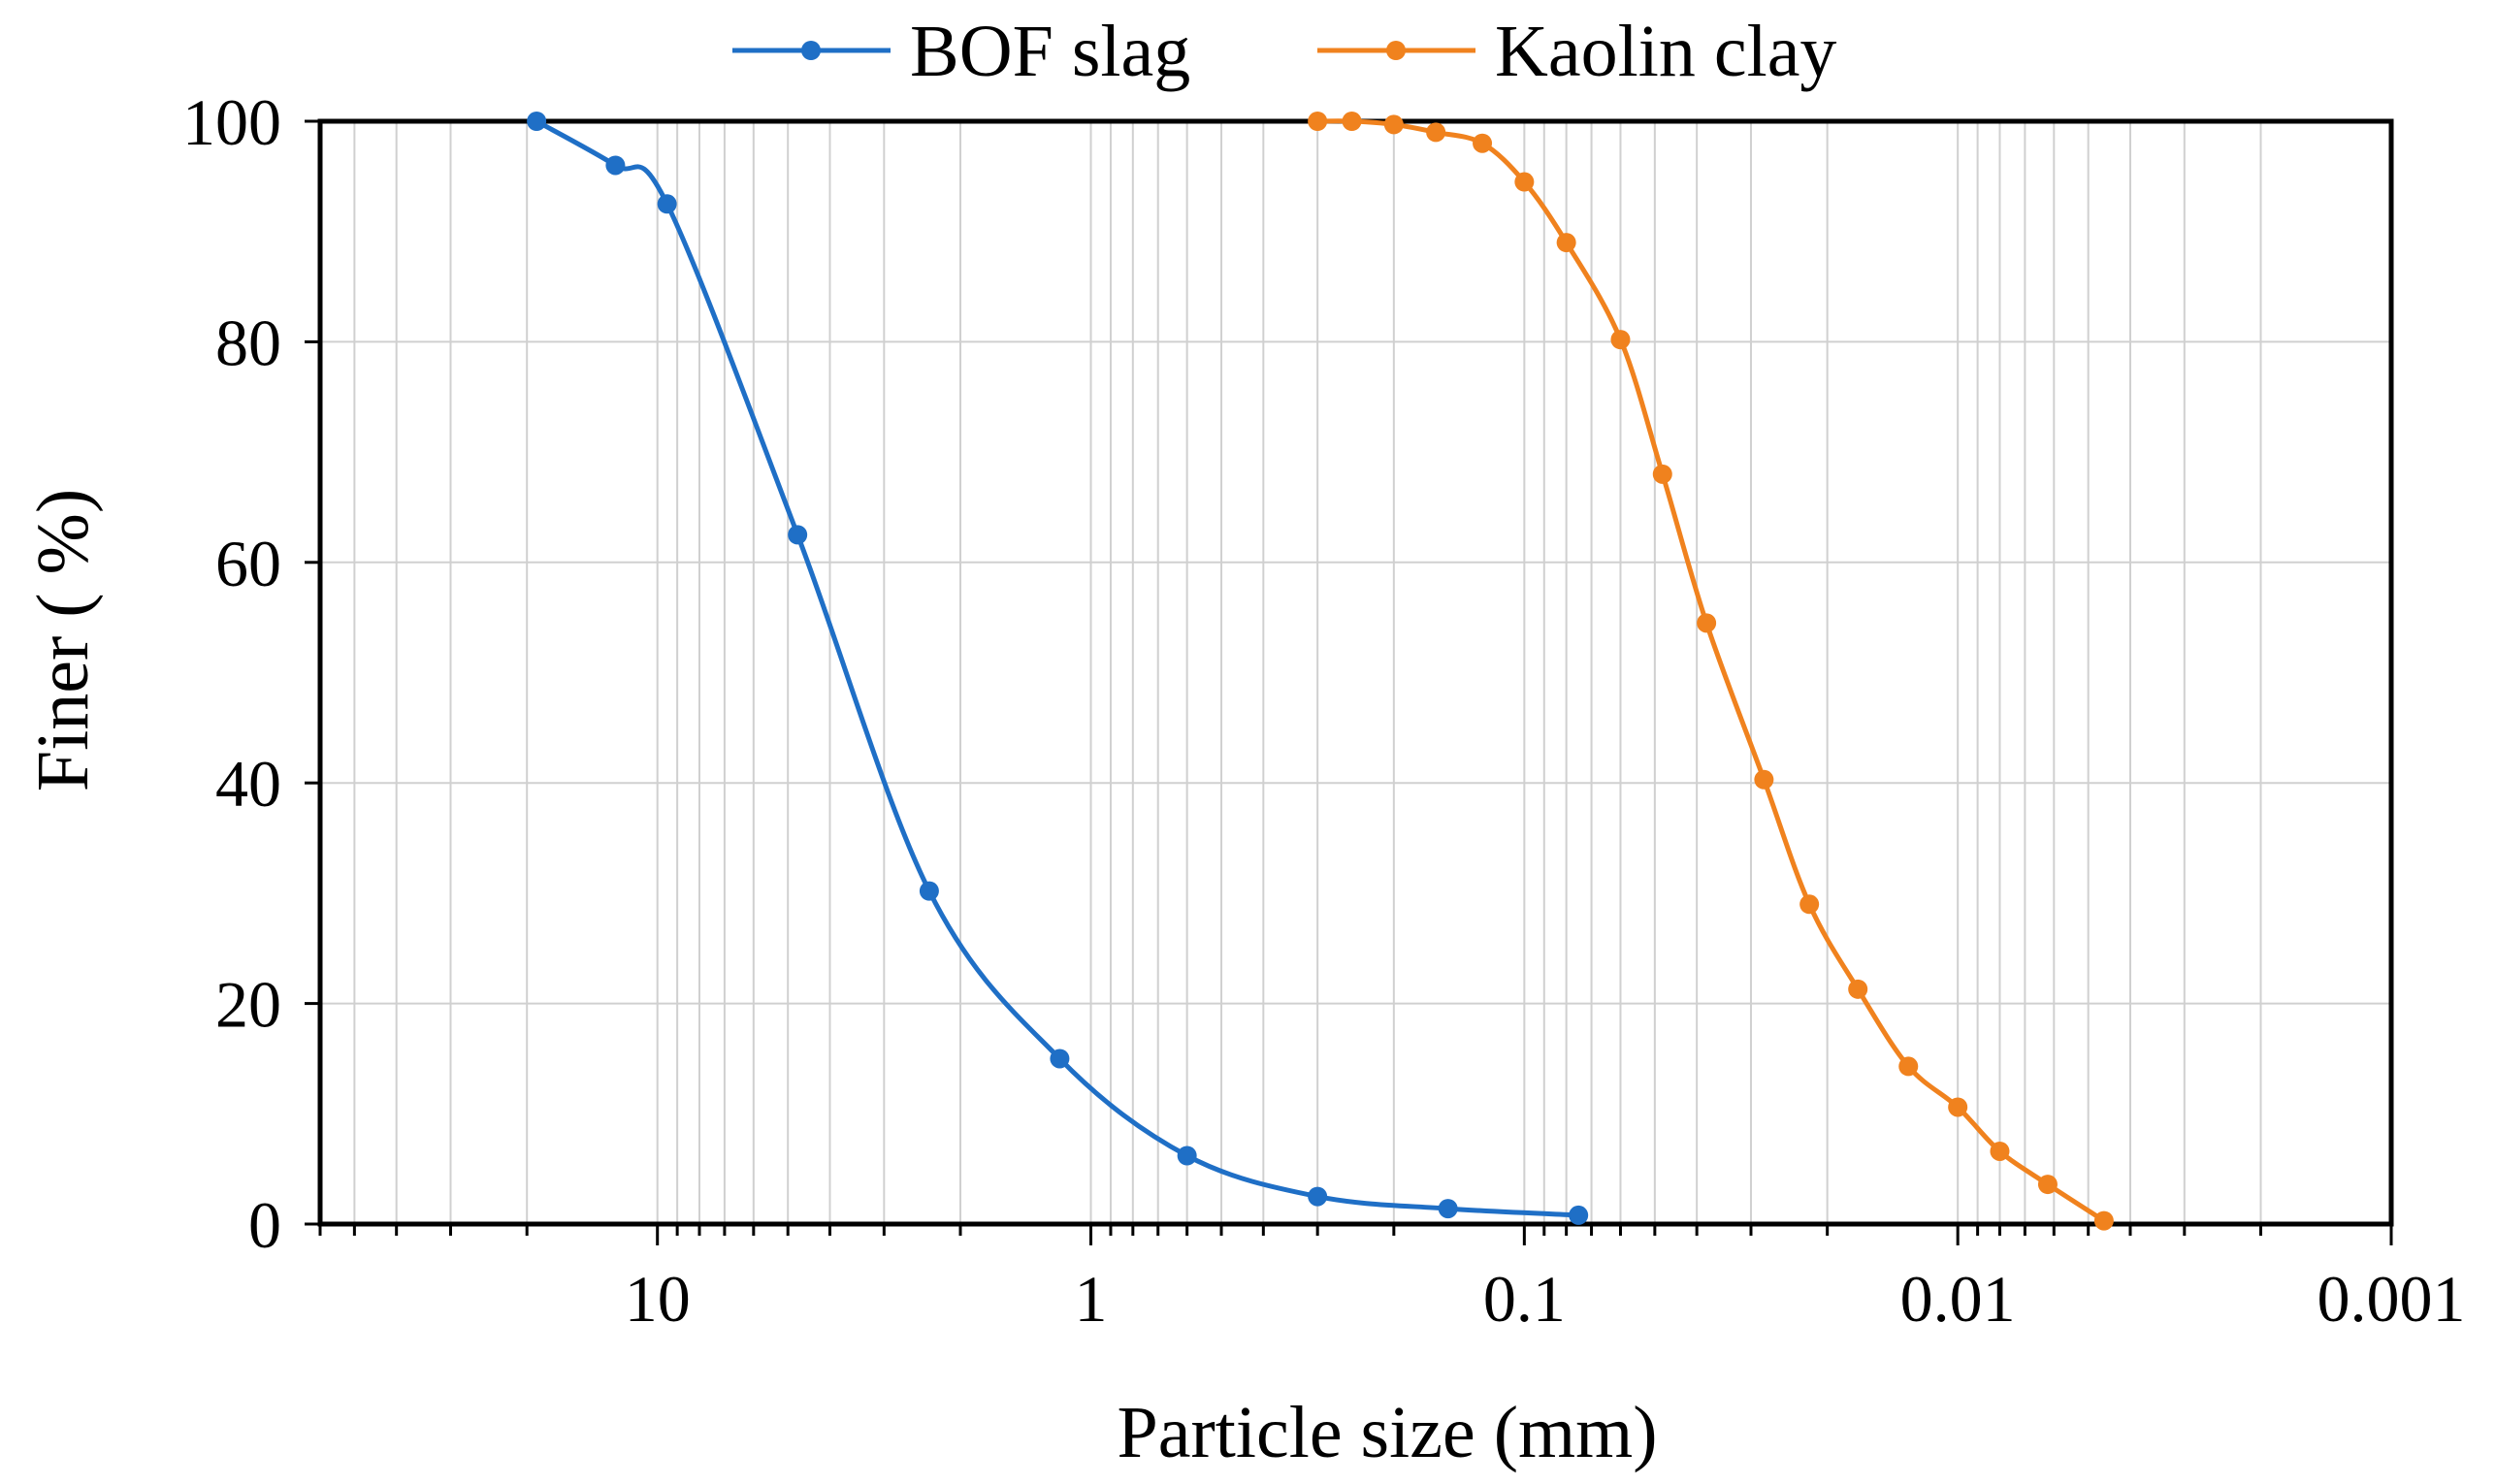 Image resolution: width=2496 pixels, height=1484 pixels. Describe the element at coordinates (248, 1005) in the screenshot. I see `y-tick-label: 20` at that location.